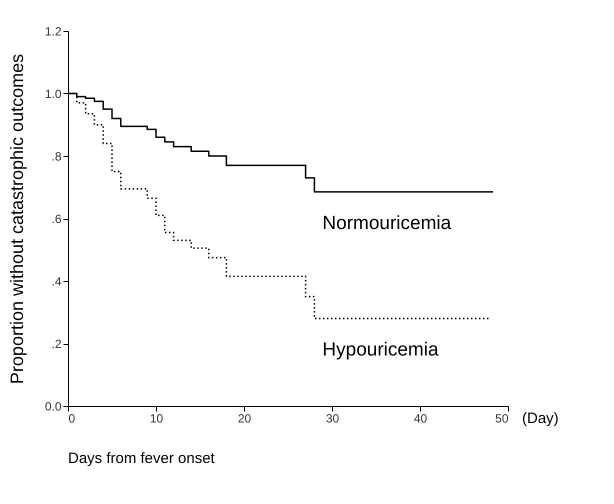 This screenshot has width=614, height=504. I want to click on y-tick-label: .2, so click(56, 344).